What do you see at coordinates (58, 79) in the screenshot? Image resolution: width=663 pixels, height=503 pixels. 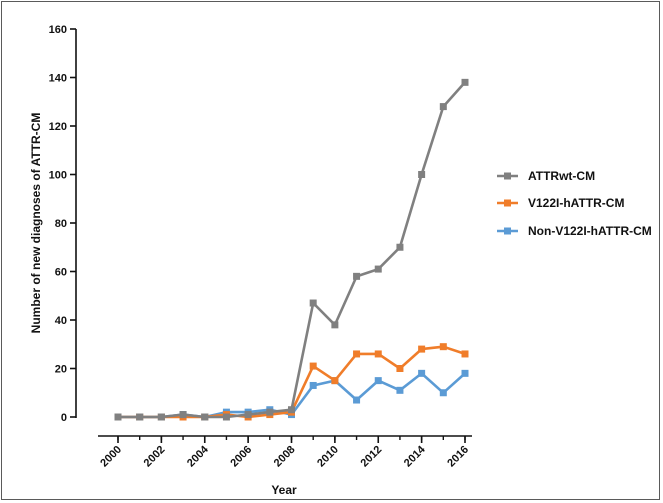 I see `y-tick-label: 140` at bounding box center [58, 79].